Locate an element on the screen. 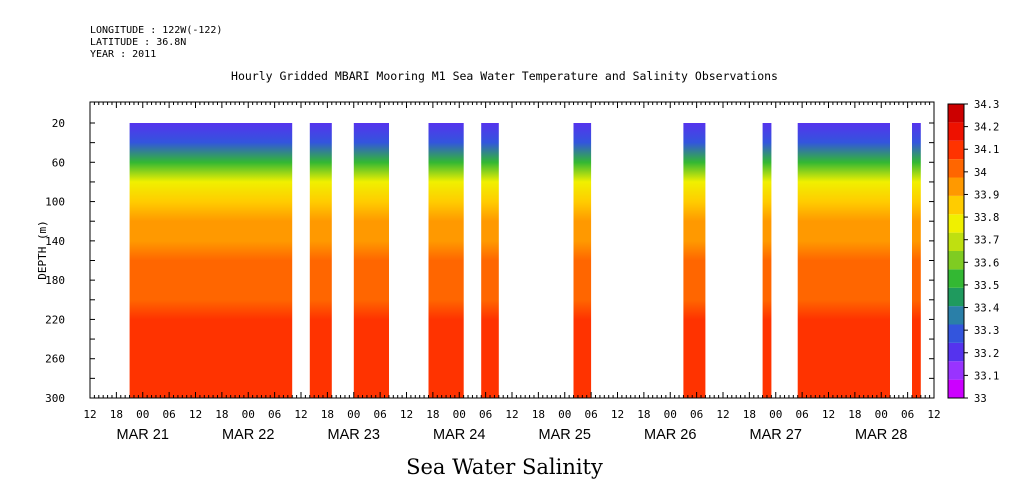 The image size is (1009, 504). latitude-label: LATITUDE : 36.8N is located at coordinates (138, 42).